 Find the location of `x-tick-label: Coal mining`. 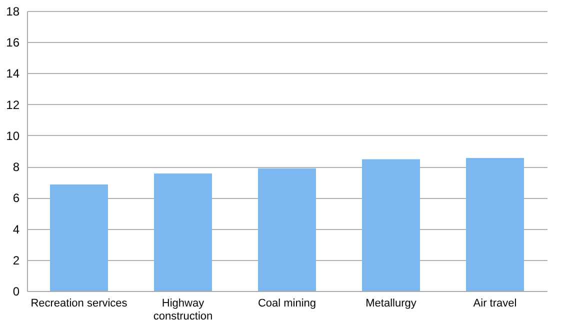

x-tick-label: Coal mining is located at coordinates (287, 304).